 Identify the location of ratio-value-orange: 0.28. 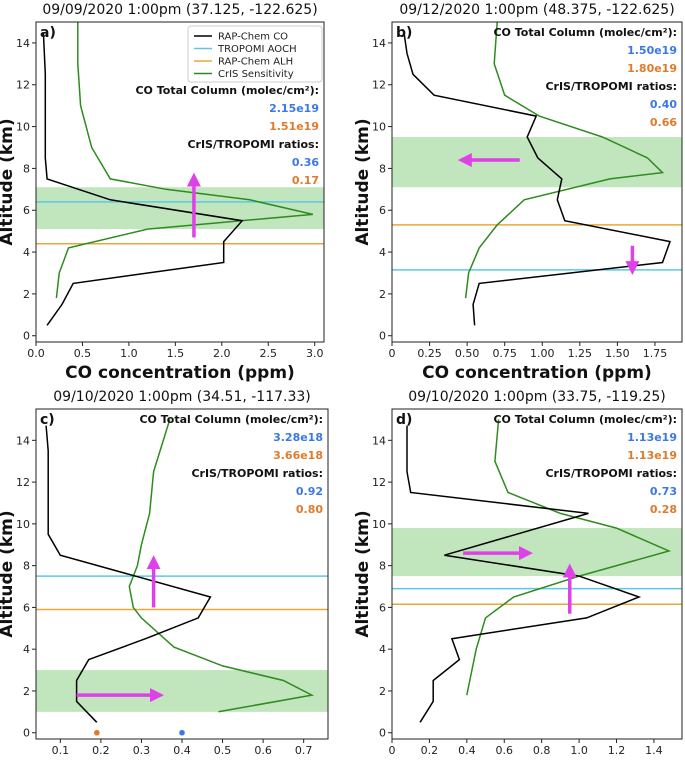
(663, 509).